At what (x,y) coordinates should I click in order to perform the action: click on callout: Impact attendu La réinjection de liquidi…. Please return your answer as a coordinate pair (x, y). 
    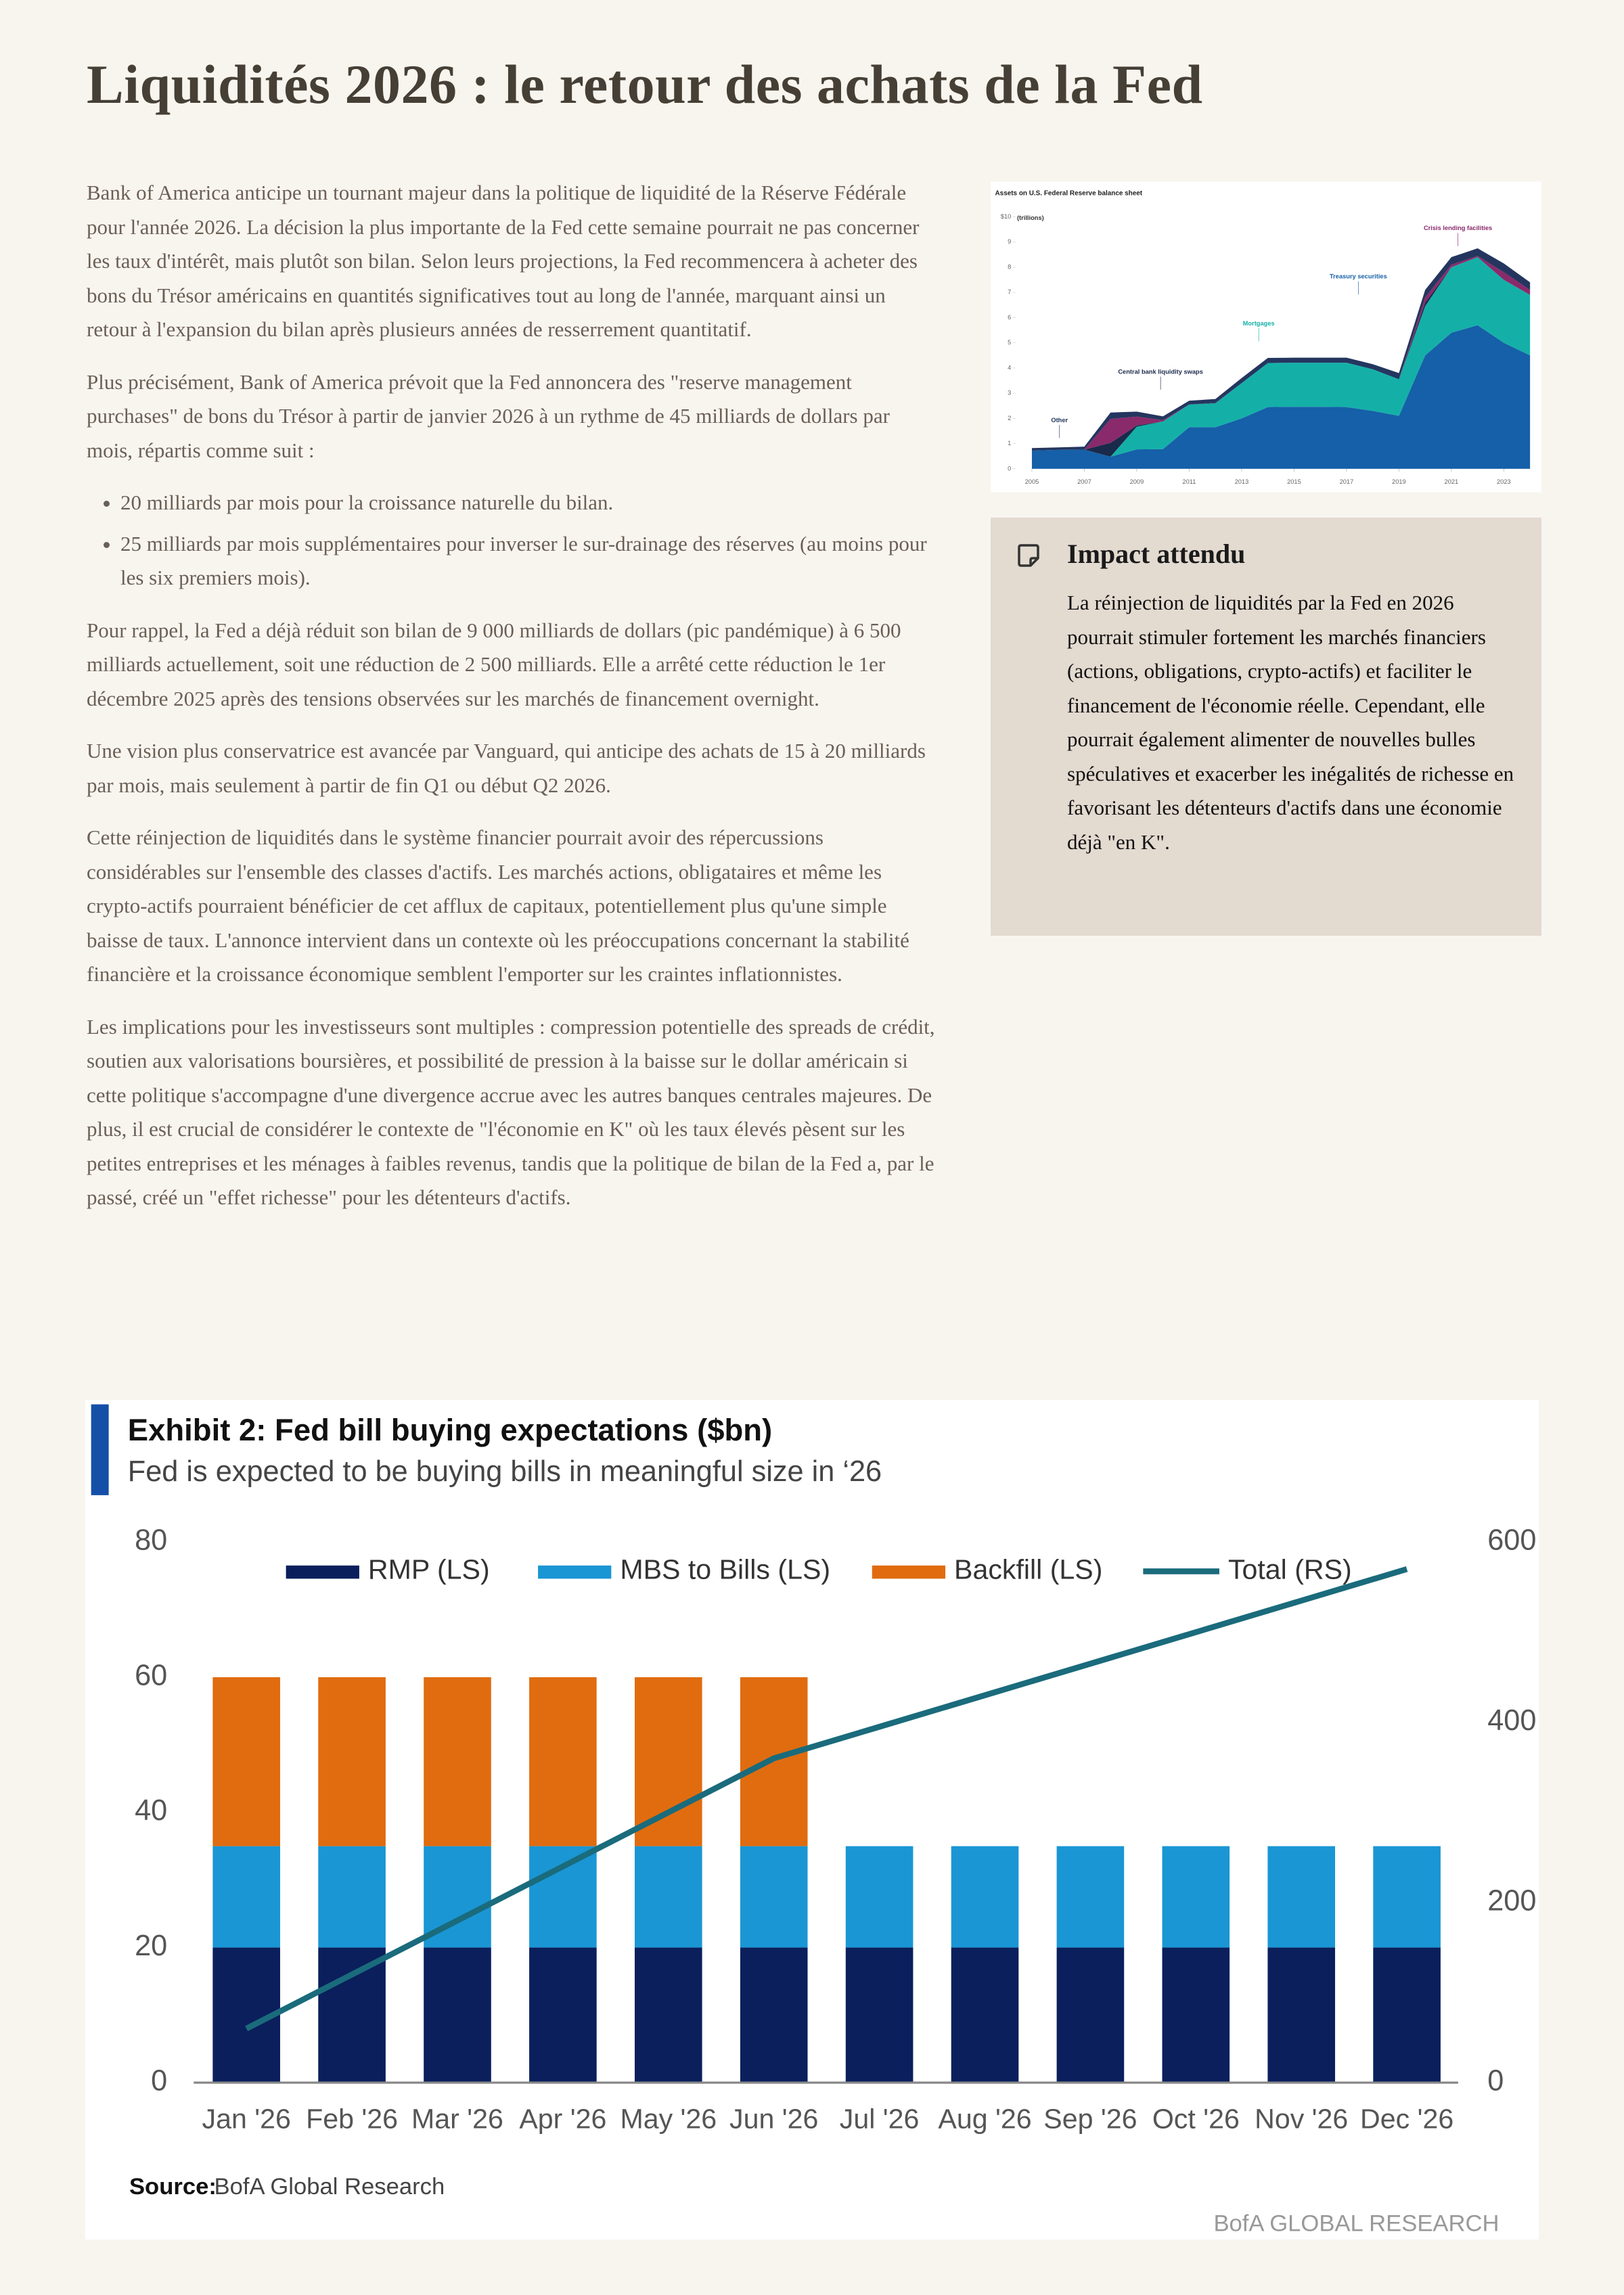
    Looking at the image, I should click on (1266, 727).